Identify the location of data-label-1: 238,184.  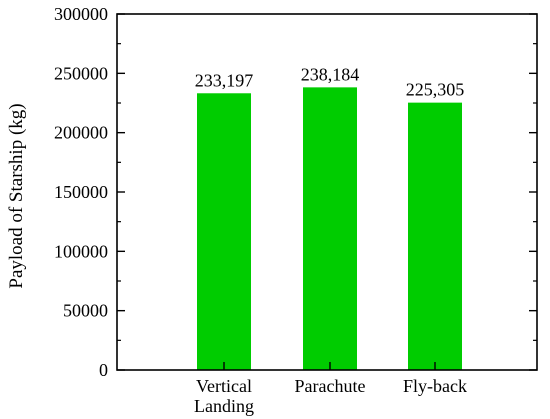
(330, 74).